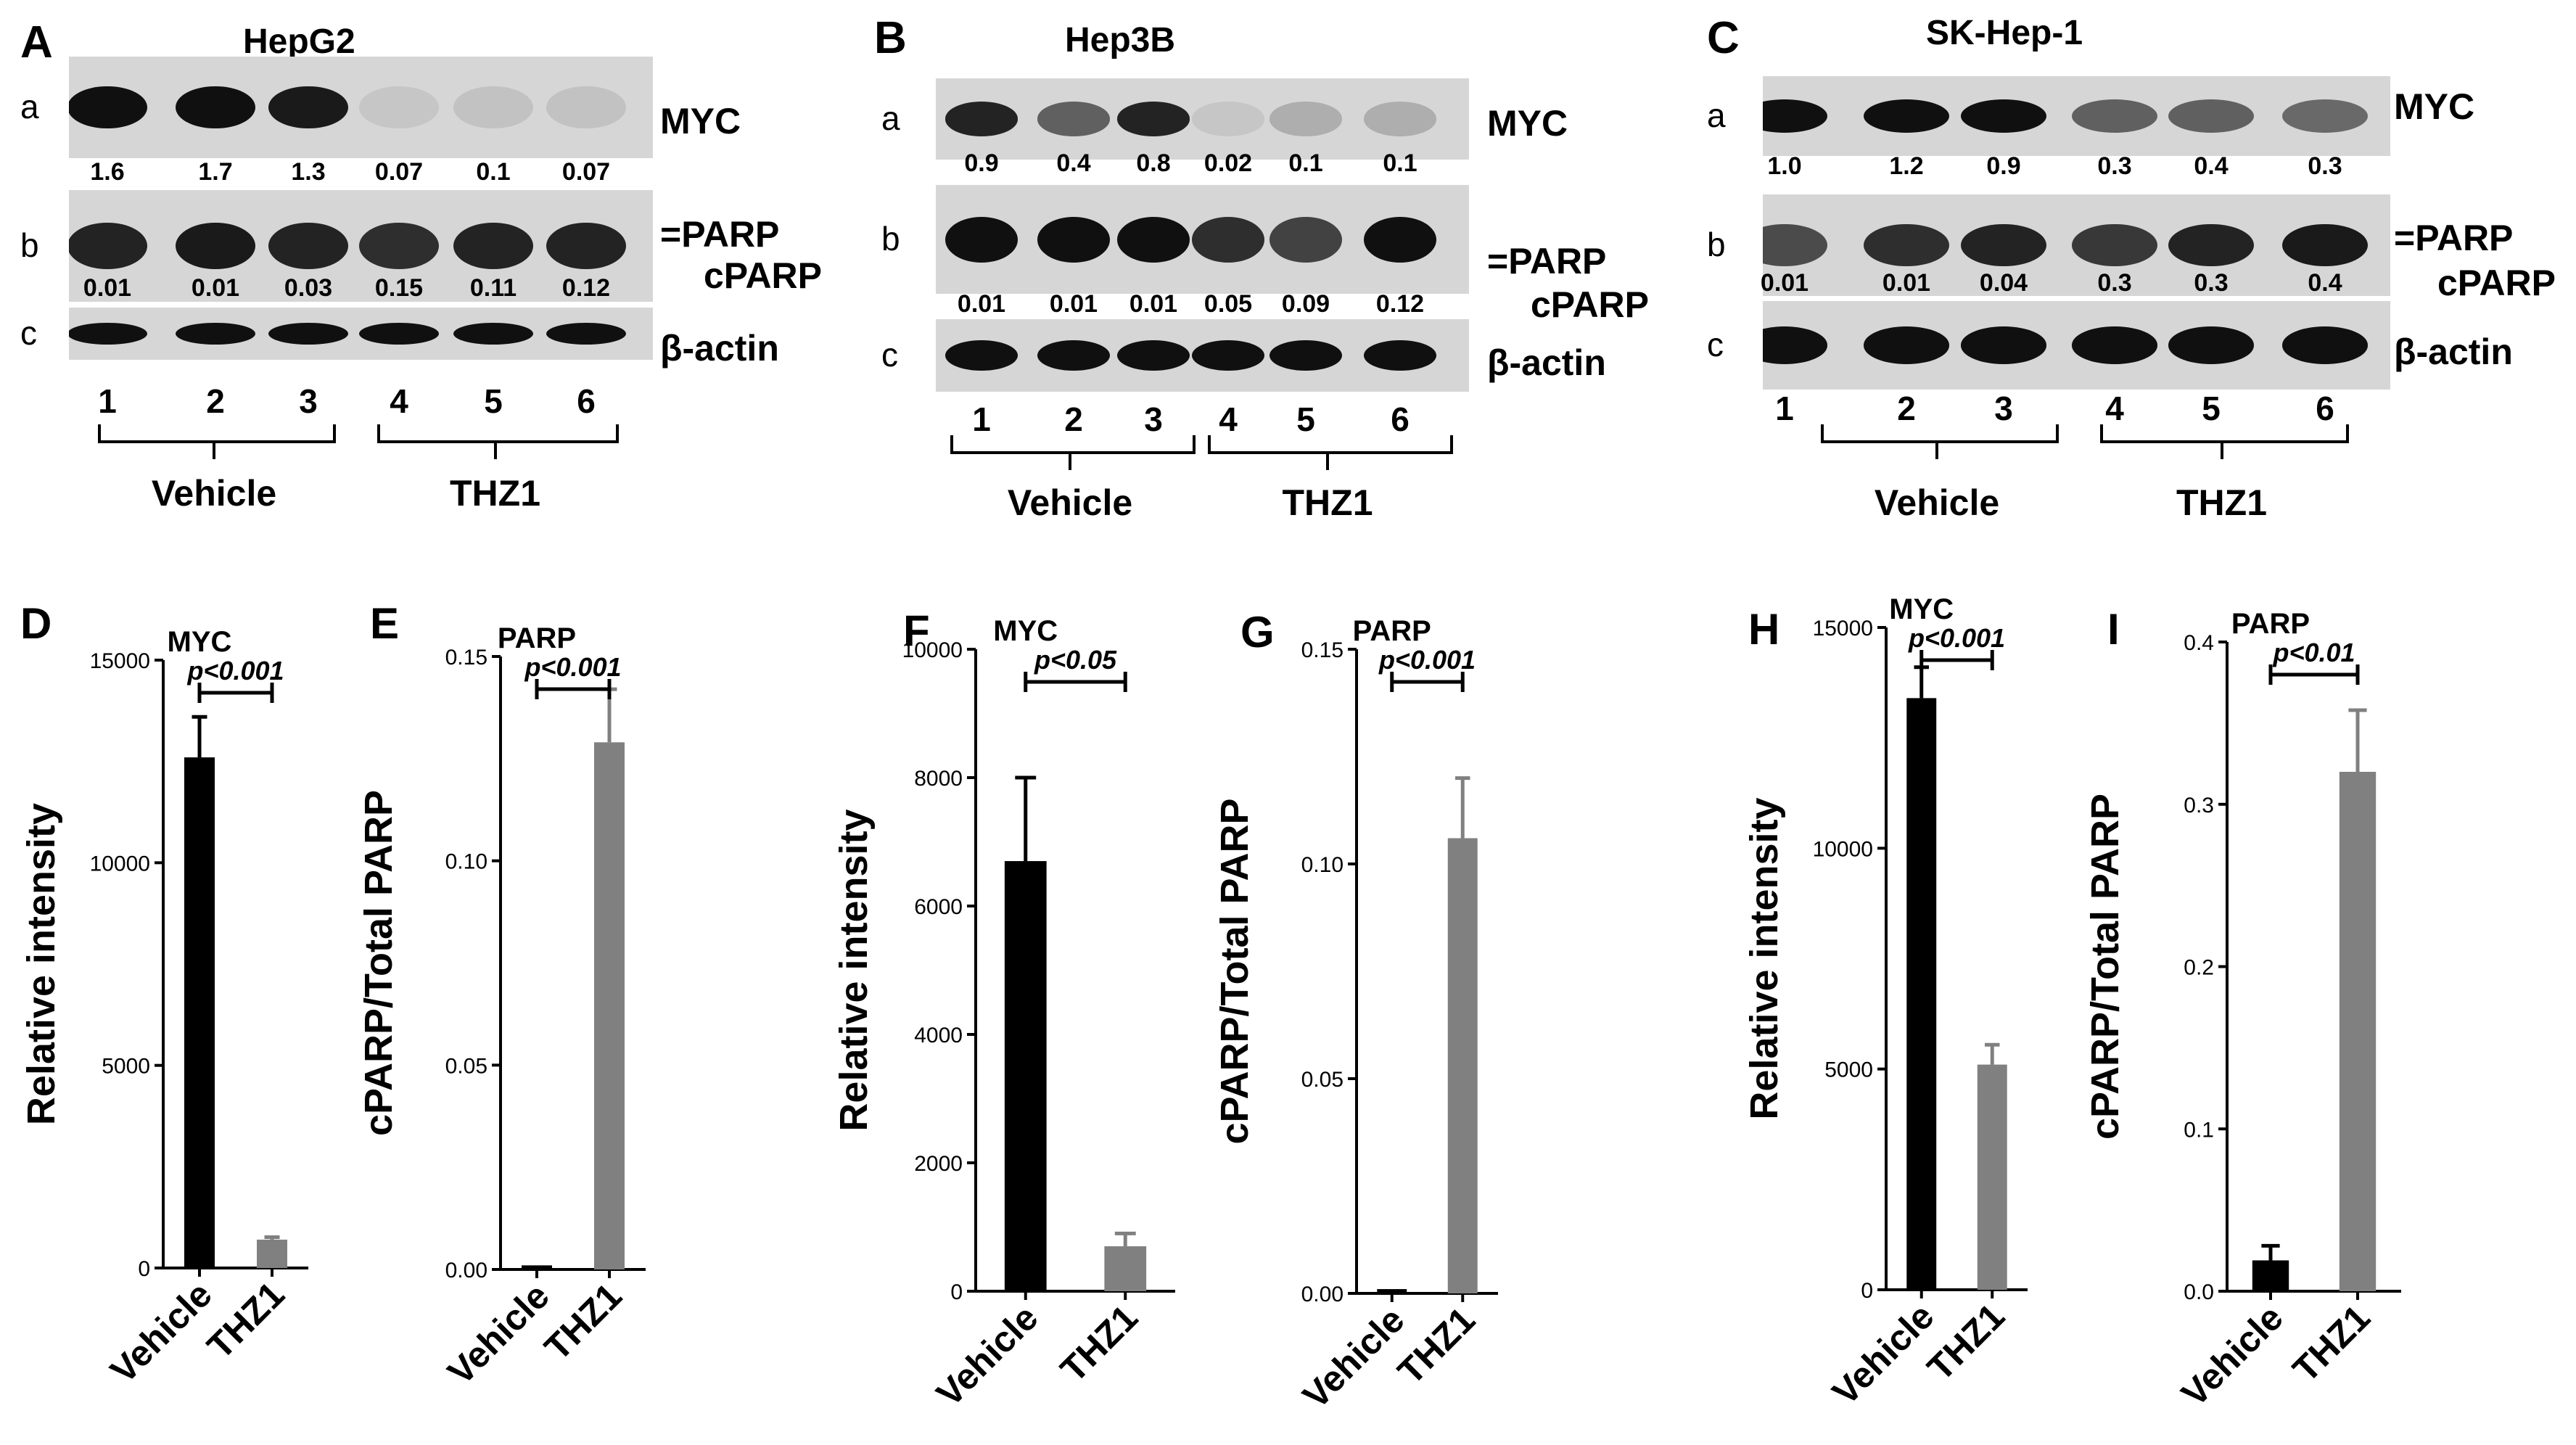 This screenshot has height=1445, width=2576. Describe the element at coordinates (938, 1164) in the screenshot. I see `y-tick-label: 2000` at that location.